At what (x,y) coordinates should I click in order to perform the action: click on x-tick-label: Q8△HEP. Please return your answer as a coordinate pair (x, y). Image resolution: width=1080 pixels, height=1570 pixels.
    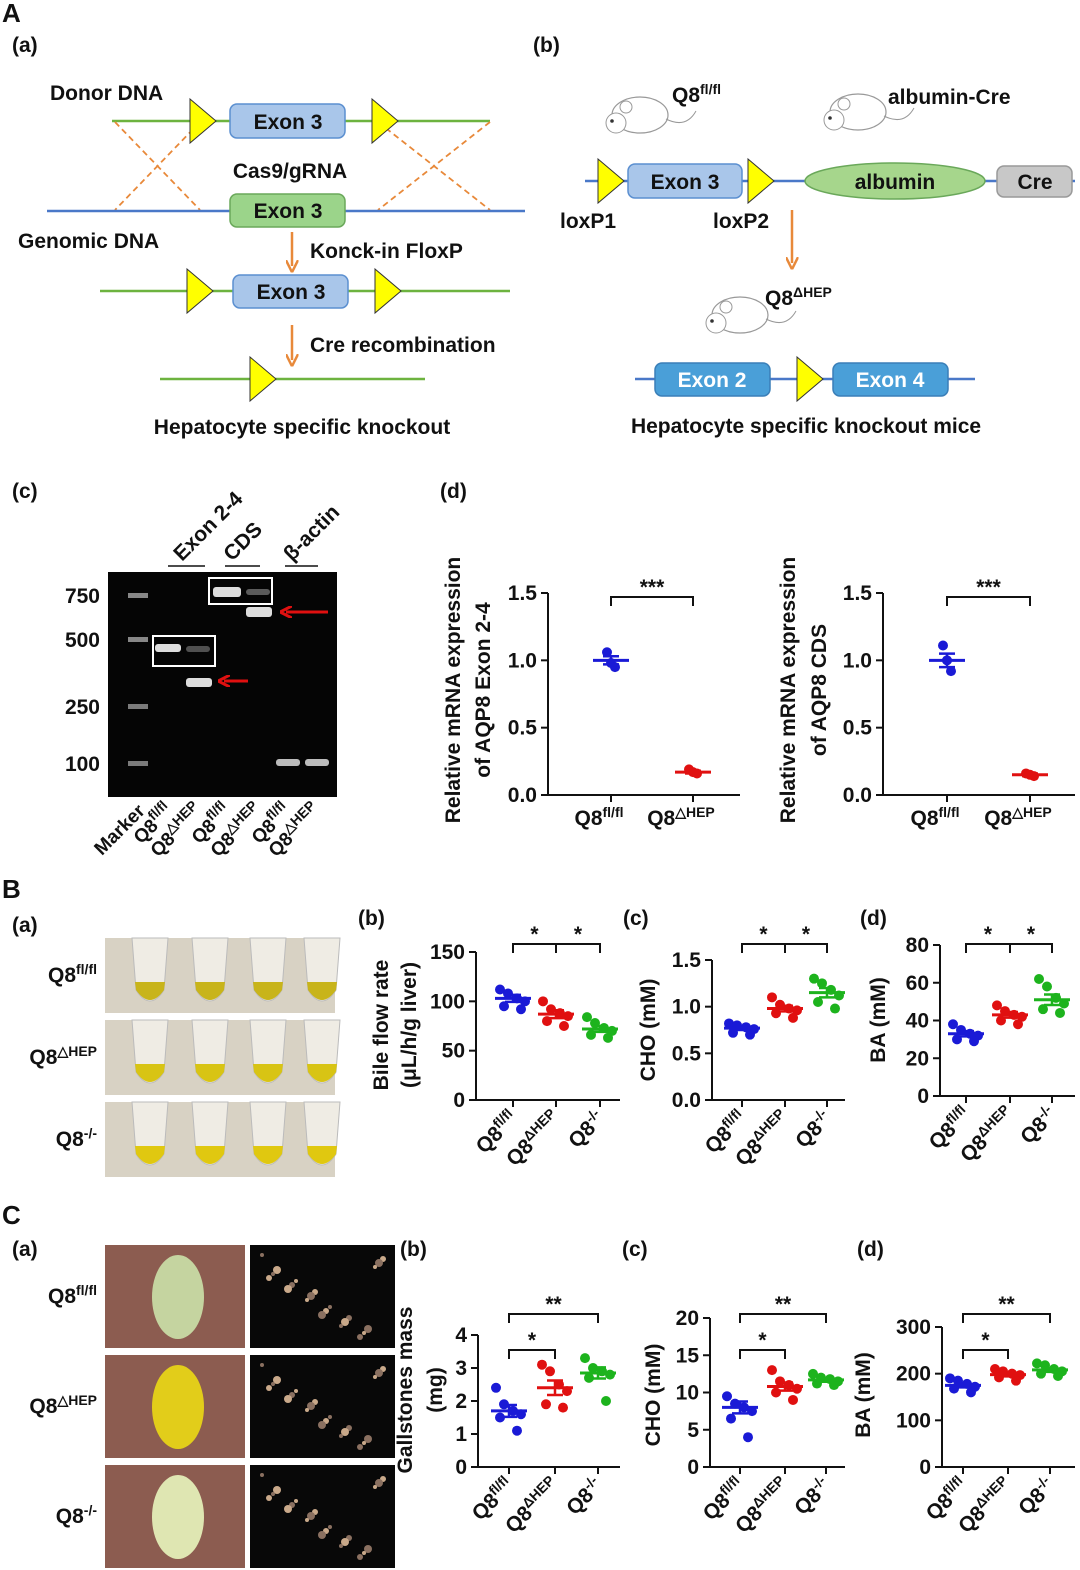
    Looking at the image, I should click on (1018, 817).